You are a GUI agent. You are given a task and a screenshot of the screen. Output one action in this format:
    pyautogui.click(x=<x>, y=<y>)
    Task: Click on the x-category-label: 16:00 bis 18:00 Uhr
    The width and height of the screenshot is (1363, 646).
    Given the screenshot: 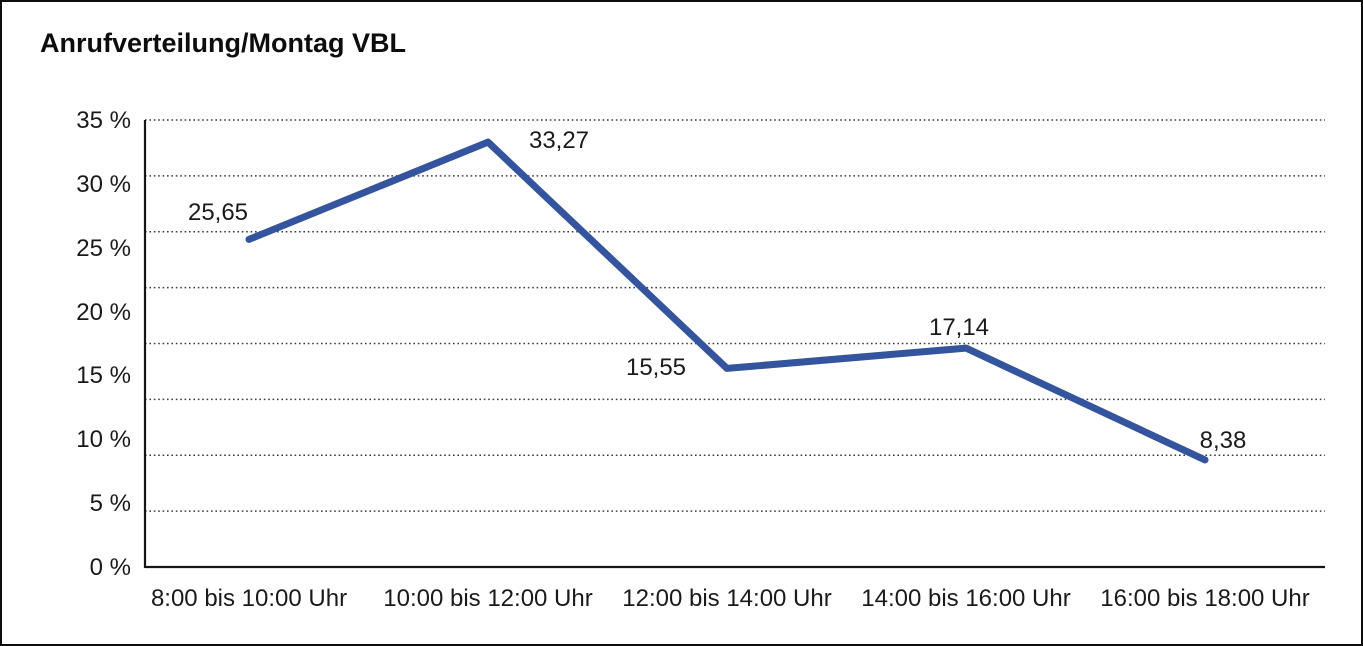 What is the action you would take?
    pyautogui.click(x=1205, y=598)
    